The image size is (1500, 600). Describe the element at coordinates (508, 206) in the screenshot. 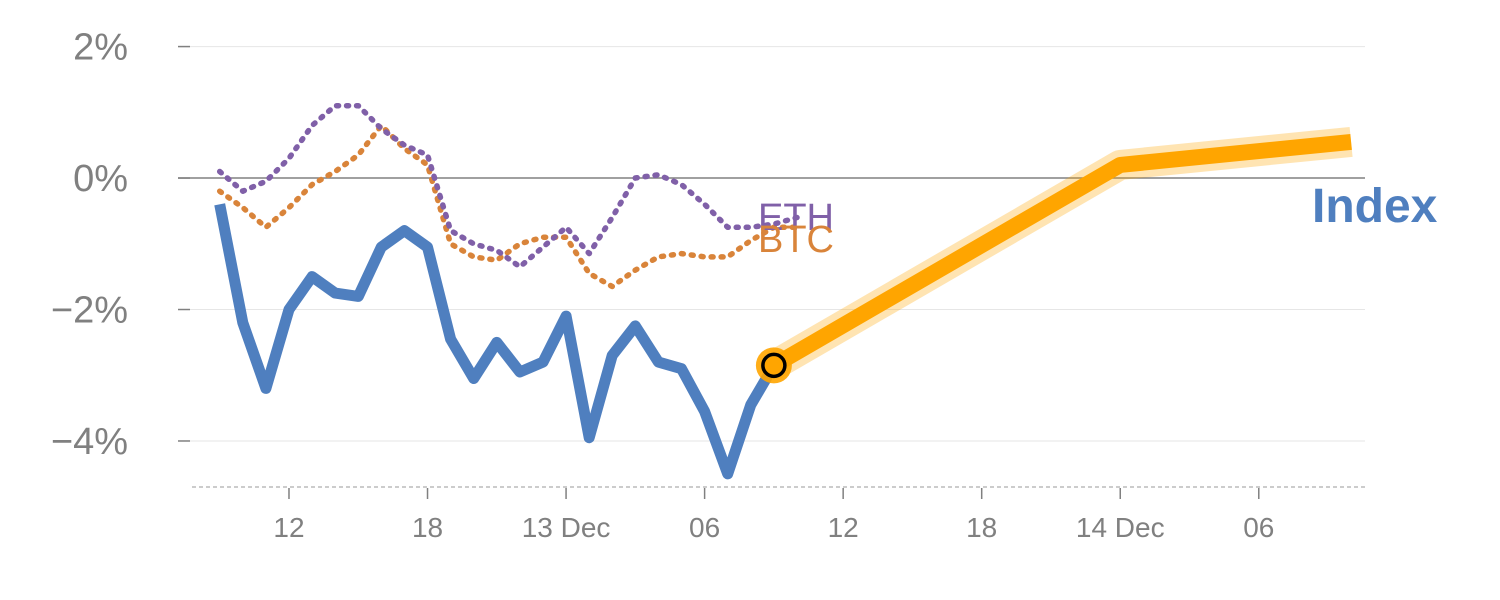

I see `series-line-btc` at that location.